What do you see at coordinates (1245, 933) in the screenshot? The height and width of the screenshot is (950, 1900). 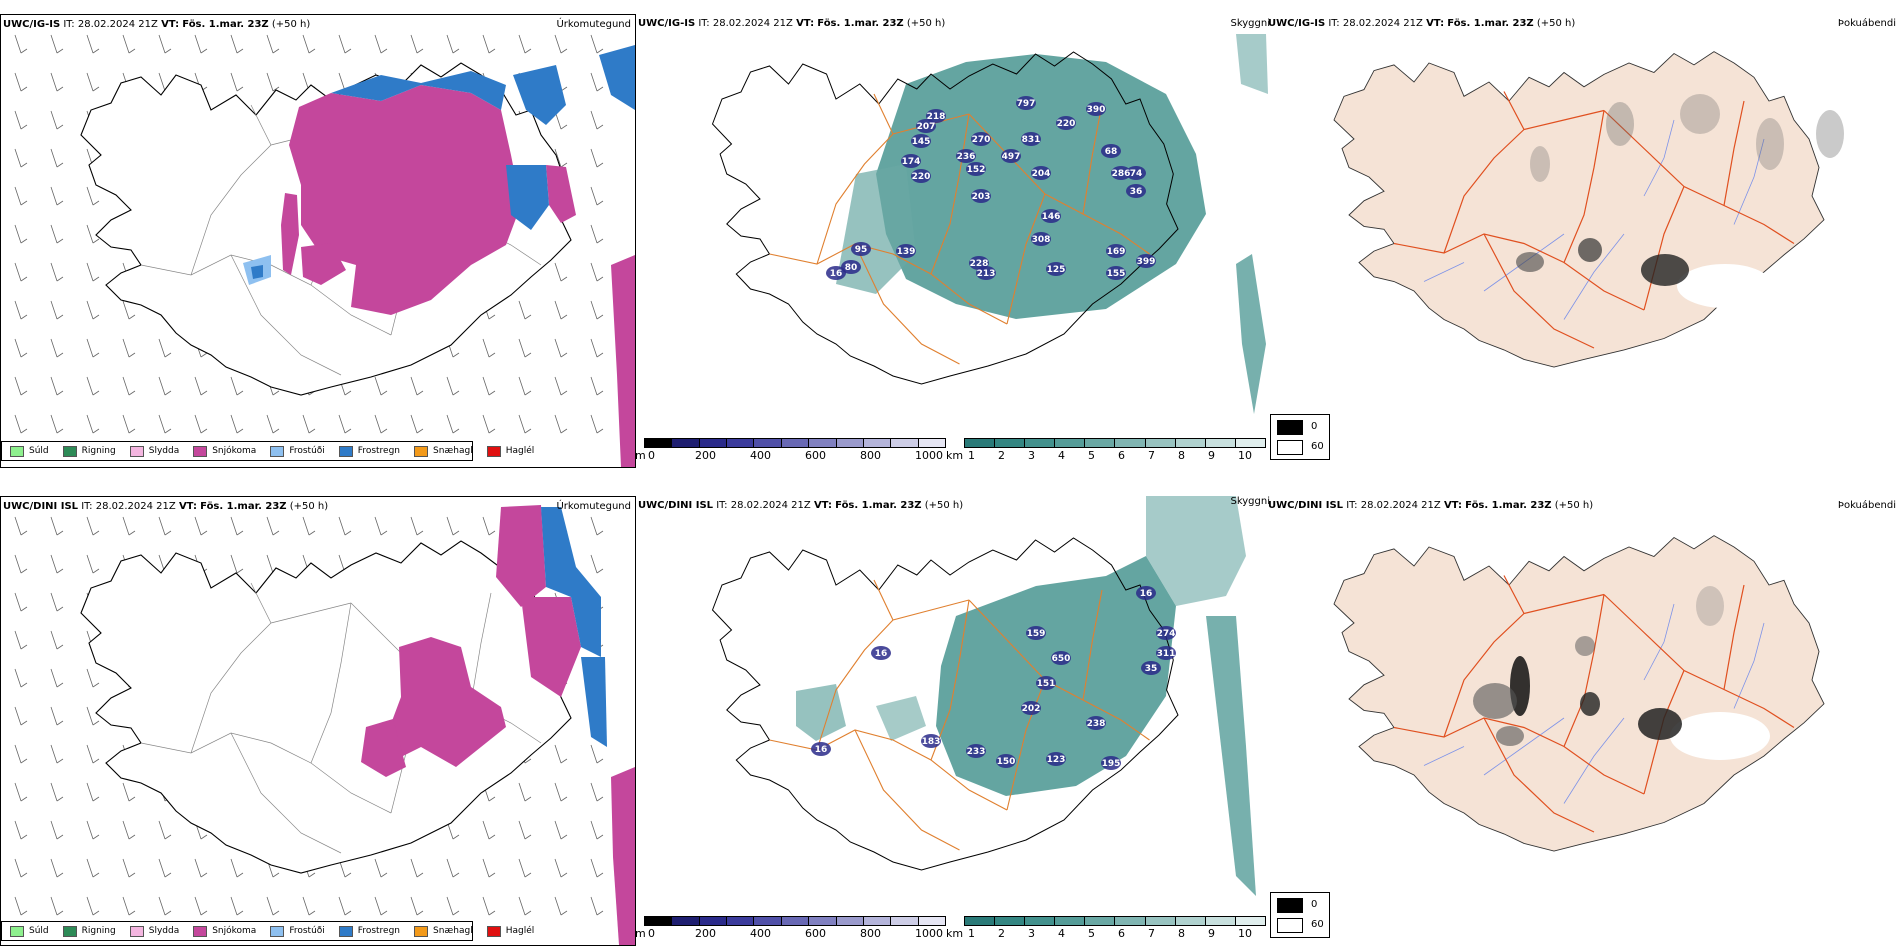 I see `visibility-tick: 10` at bounding box center [1245, 933].